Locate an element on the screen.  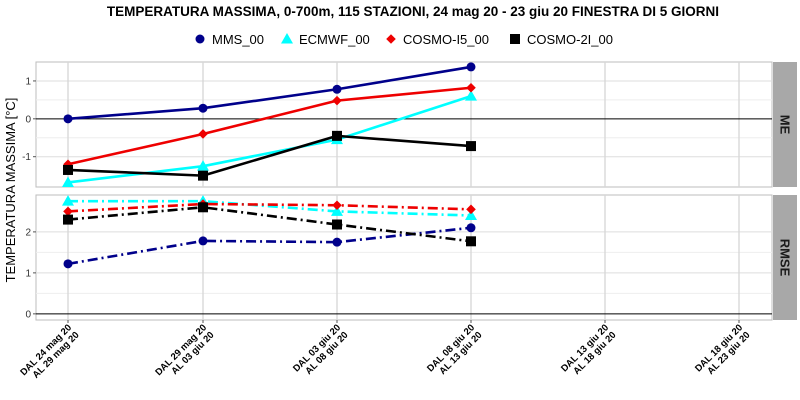
legend: MMS_00 ECMWF_00 COSMO-I5_00 COSMO-2I_00 is located at coordinates (404, 39).